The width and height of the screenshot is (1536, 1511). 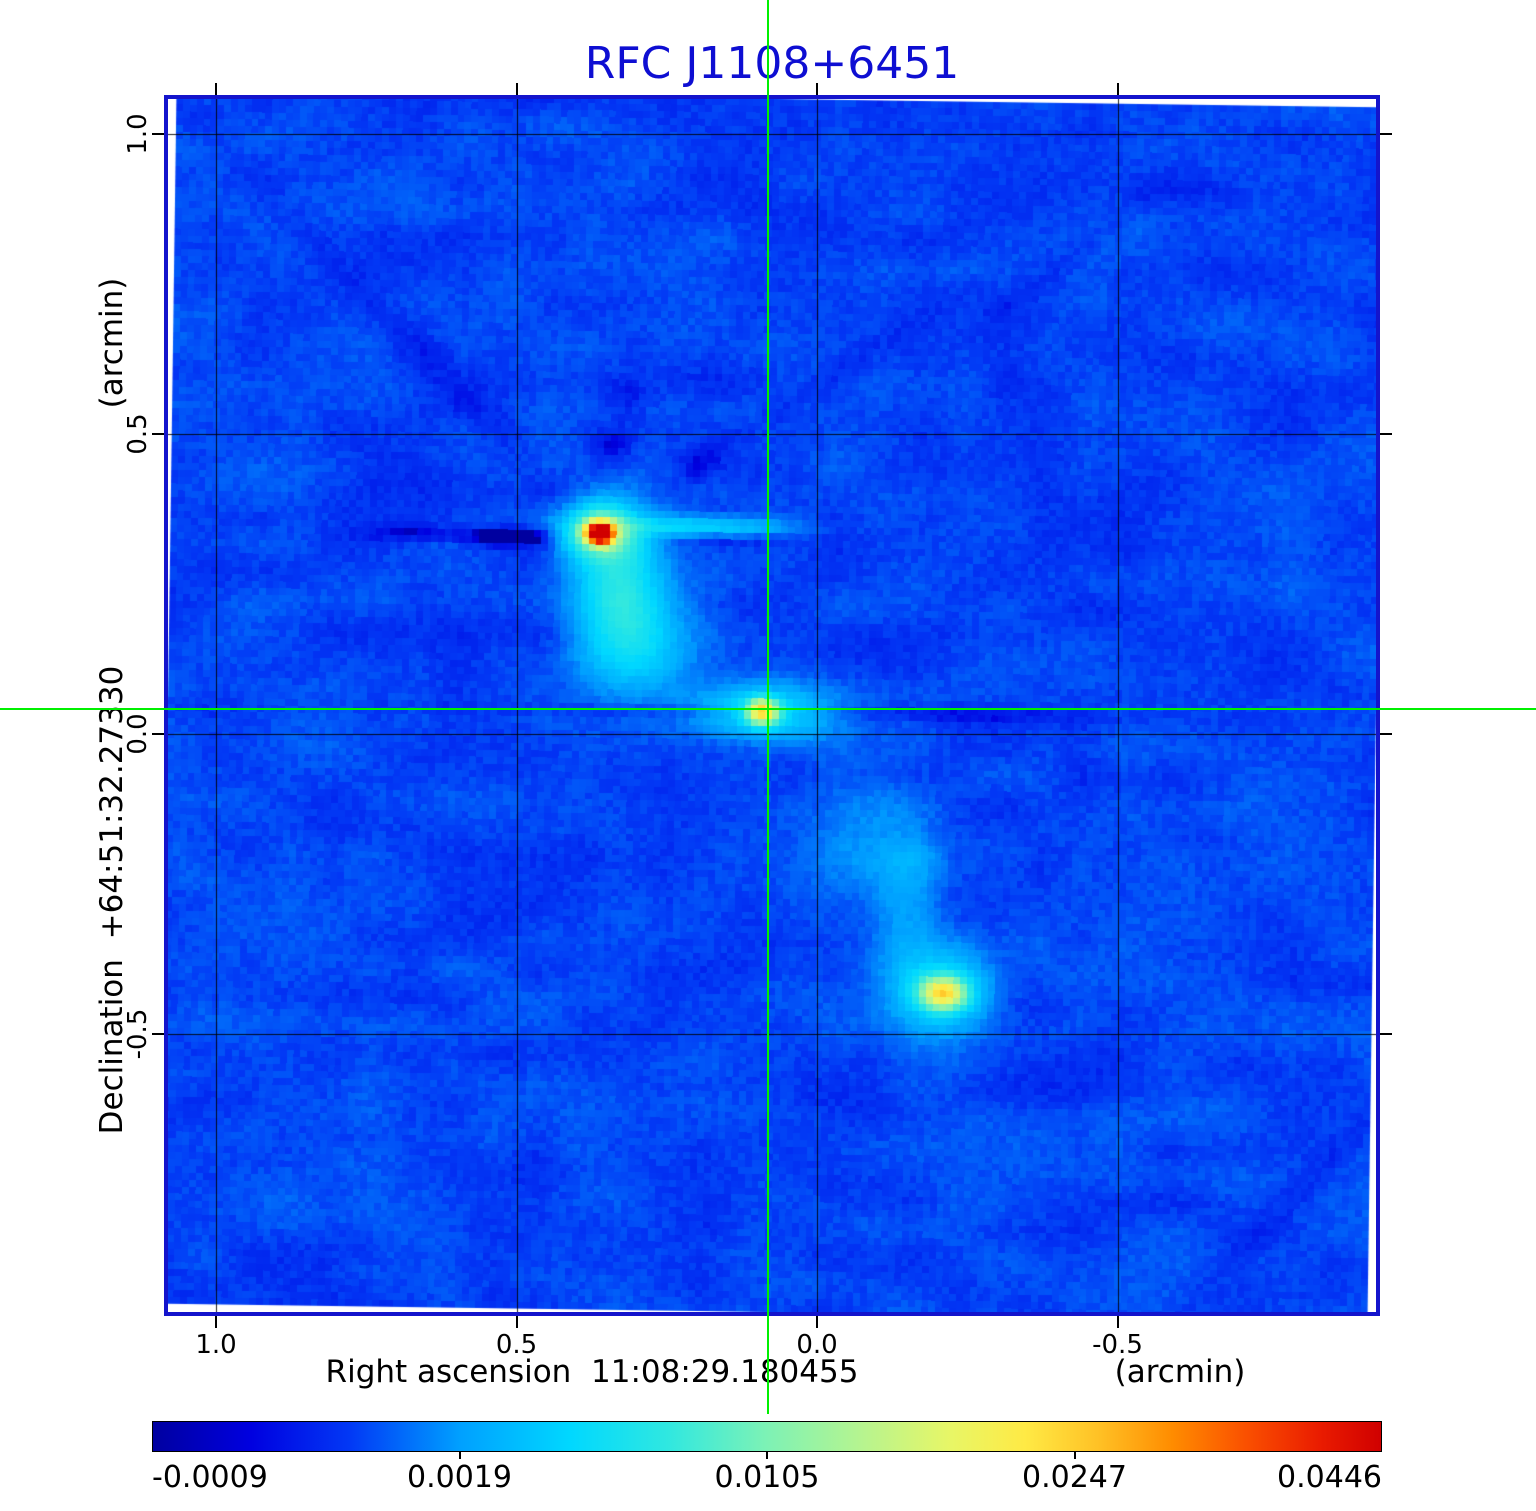 I want to click on crosshair-horizontal-line, so click(x=768, y=708).